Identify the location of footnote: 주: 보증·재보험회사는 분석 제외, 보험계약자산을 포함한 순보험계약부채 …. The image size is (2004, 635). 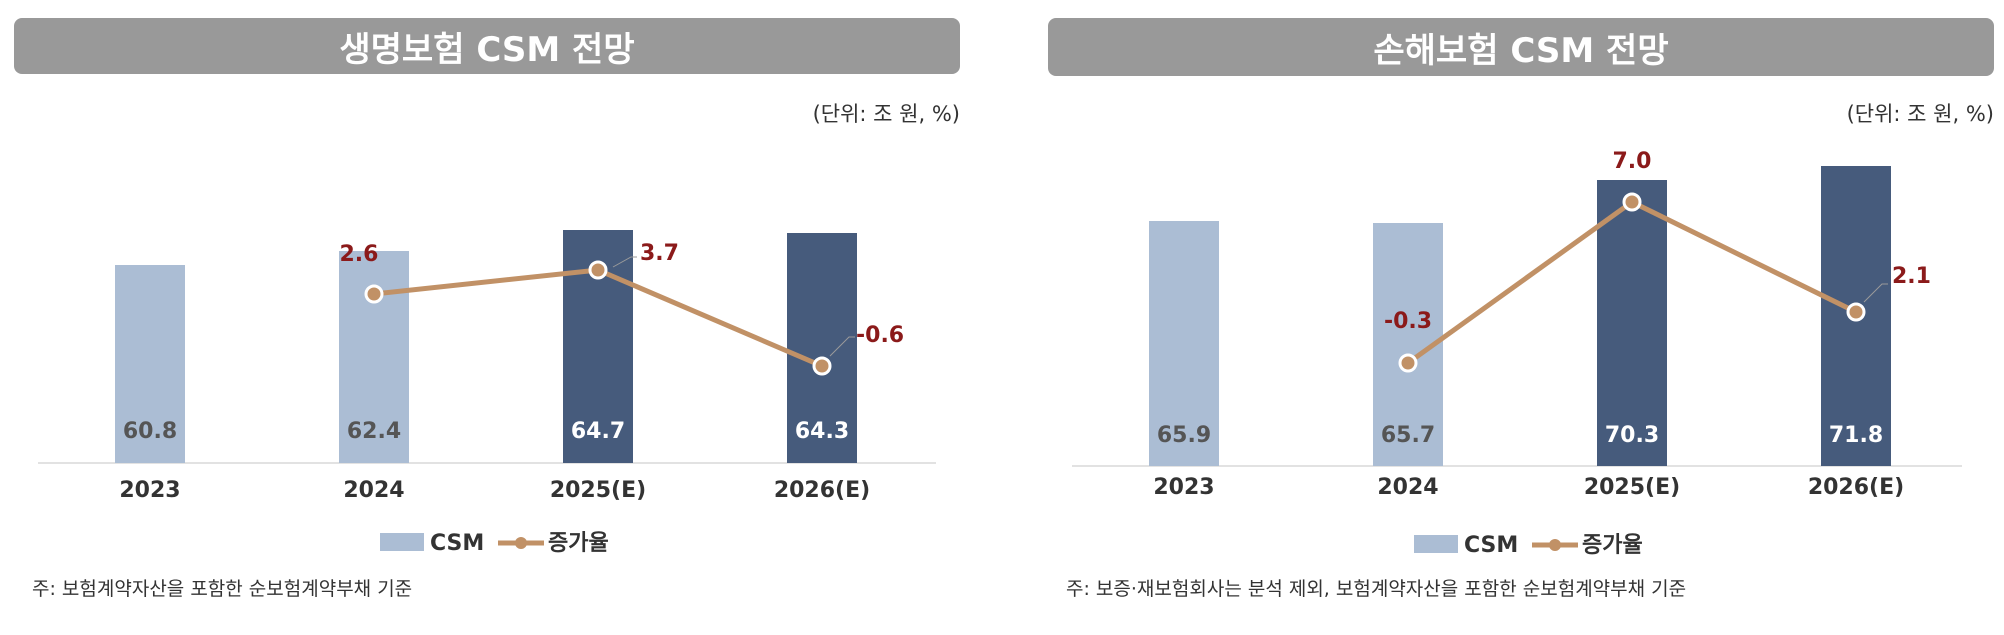
(1376, 589).